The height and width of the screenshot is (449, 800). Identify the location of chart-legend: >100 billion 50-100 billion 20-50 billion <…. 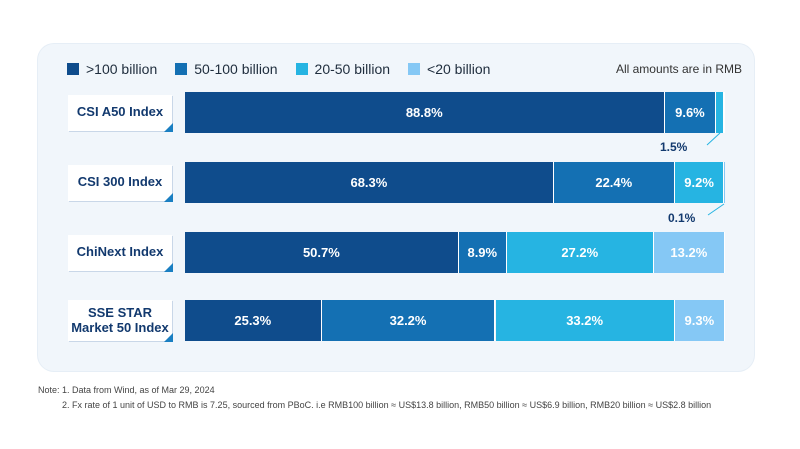
(287, 69).